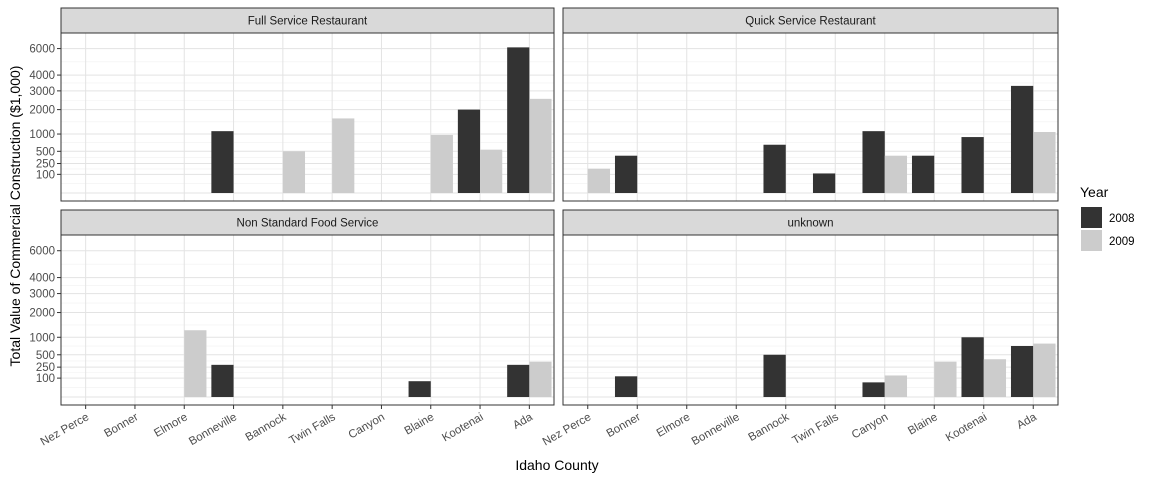 This screenshot has width=1152, height=480. I want to click on facet-title: unknown, so click(810, 224).